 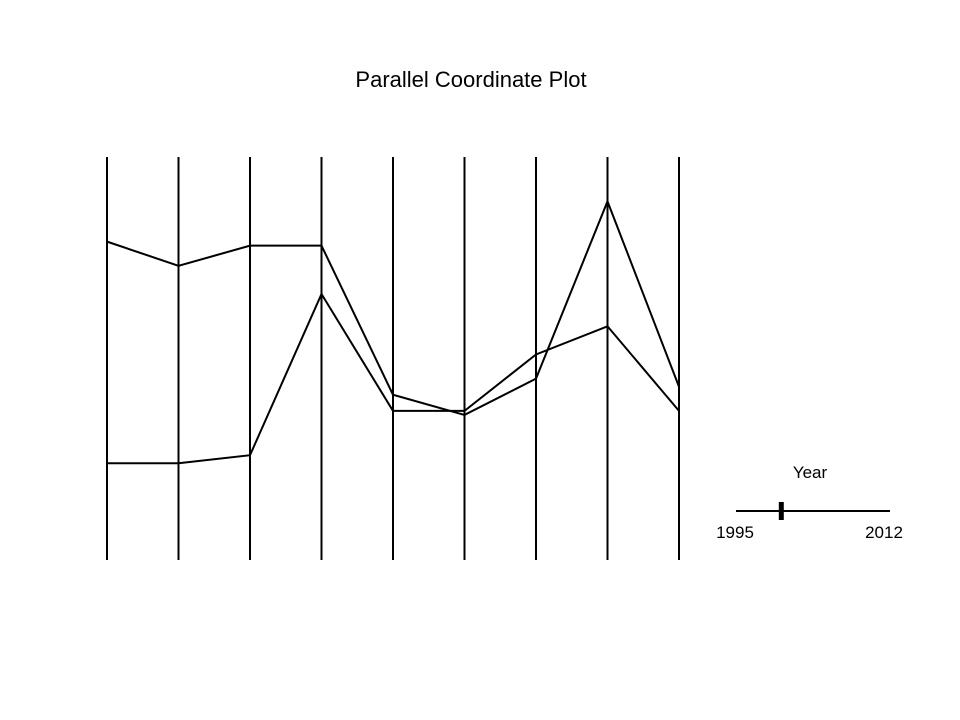 What do you see at coordinates (884, 532) in the screenshot?
I see `slider-max-label: 2012` at bounding box center [884, 532].